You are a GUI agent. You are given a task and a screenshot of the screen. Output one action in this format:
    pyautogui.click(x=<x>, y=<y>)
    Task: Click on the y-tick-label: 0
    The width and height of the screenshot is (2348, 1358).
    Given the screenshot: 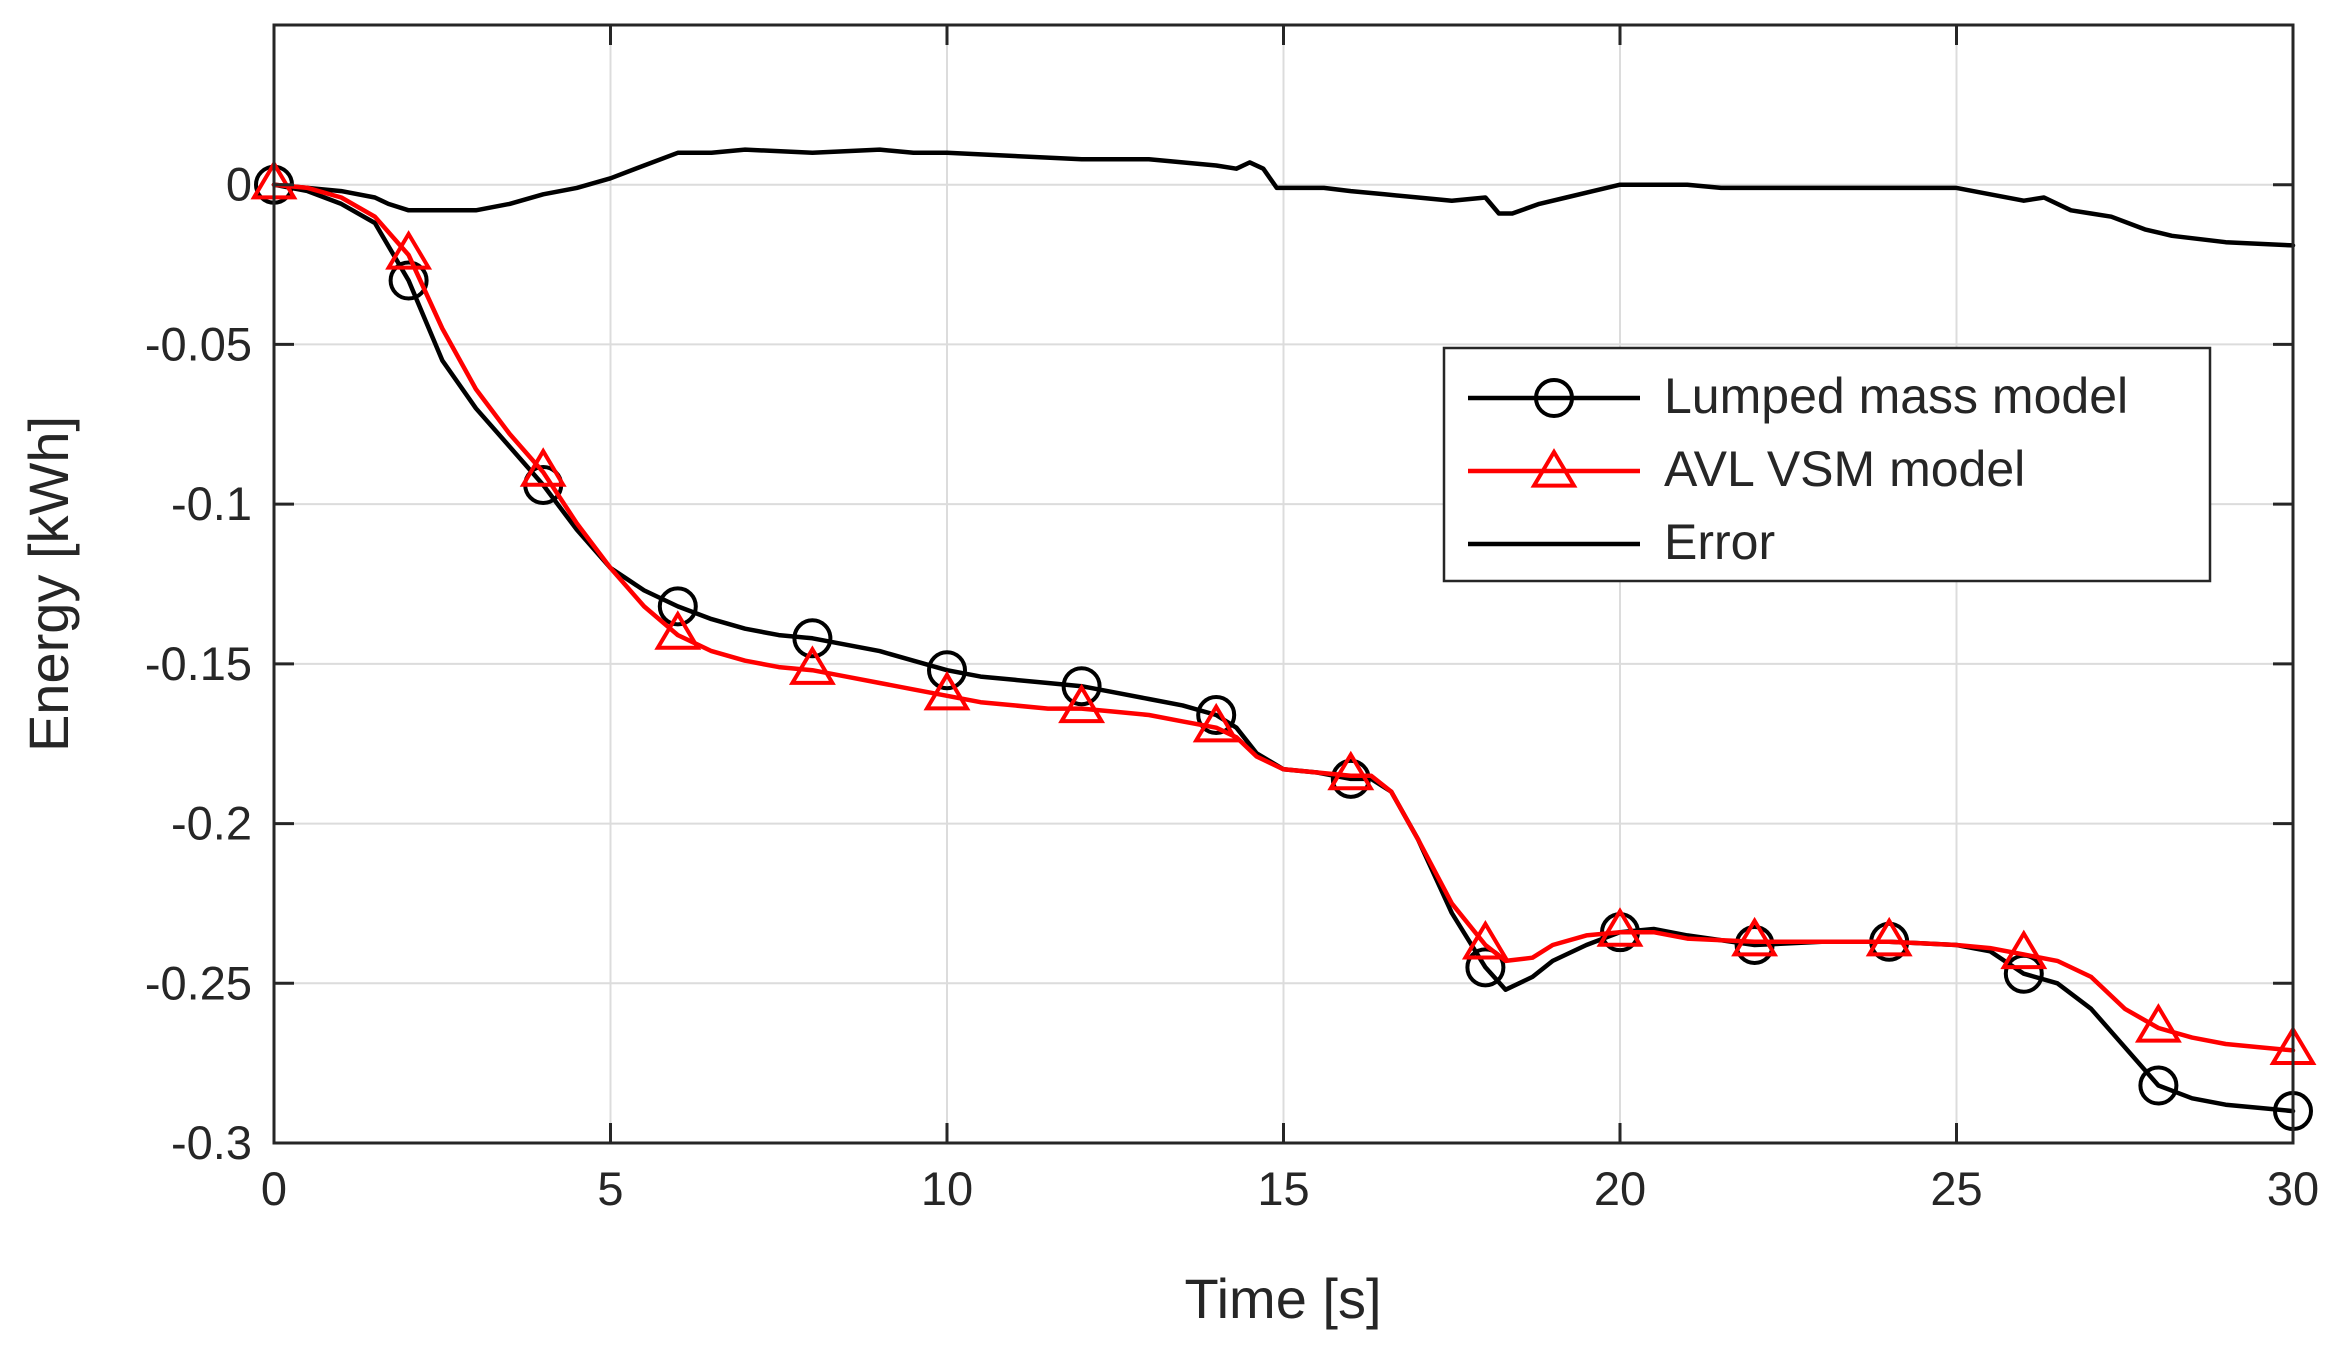 What is the action you would take?
    pyautogui.click(x=239, y=184)
    